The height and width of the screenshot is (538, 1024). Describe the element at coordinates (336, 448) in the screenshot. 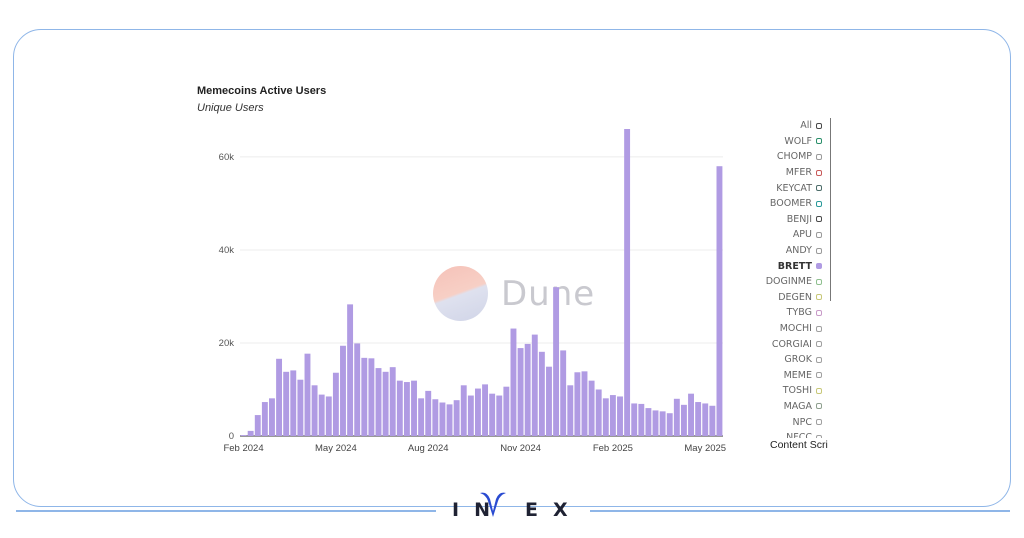

I see `x-tick-label: May 2024` at that location.